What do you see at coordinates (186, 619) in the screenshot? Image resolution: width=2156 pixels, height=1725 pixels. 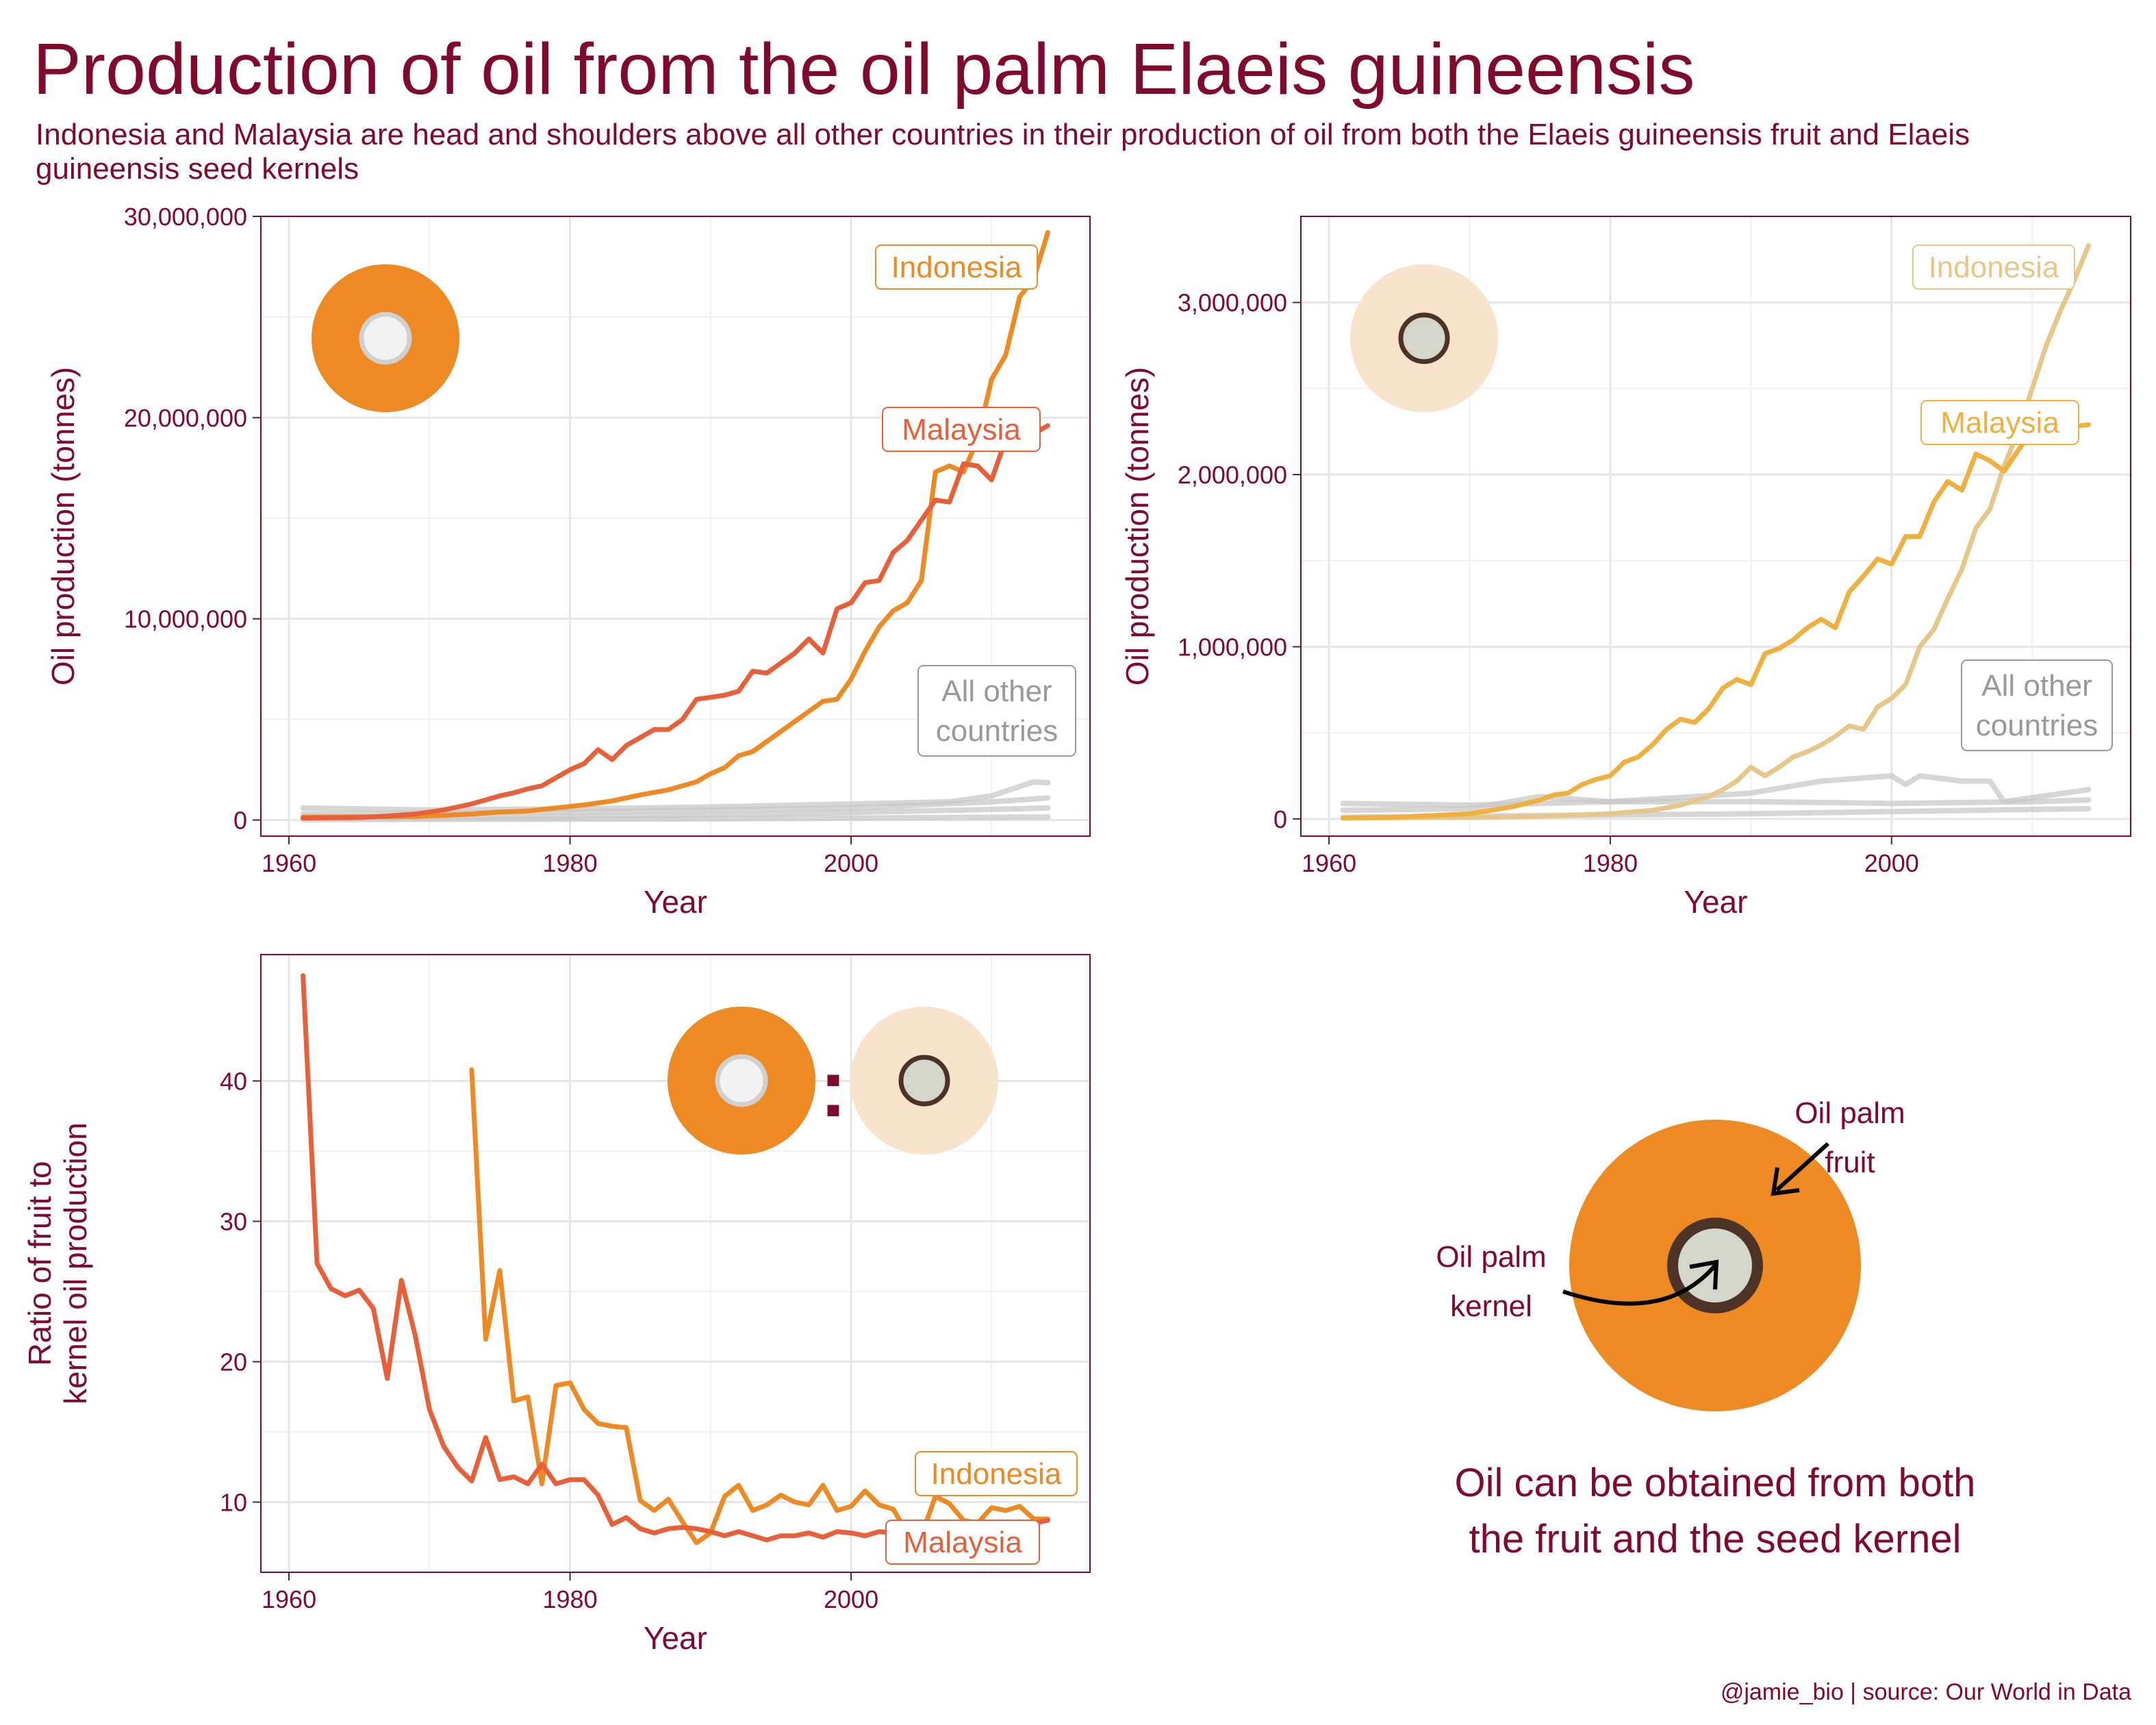 I see `y-tick-label: 10,000,000` at bounding box center [186, 619].